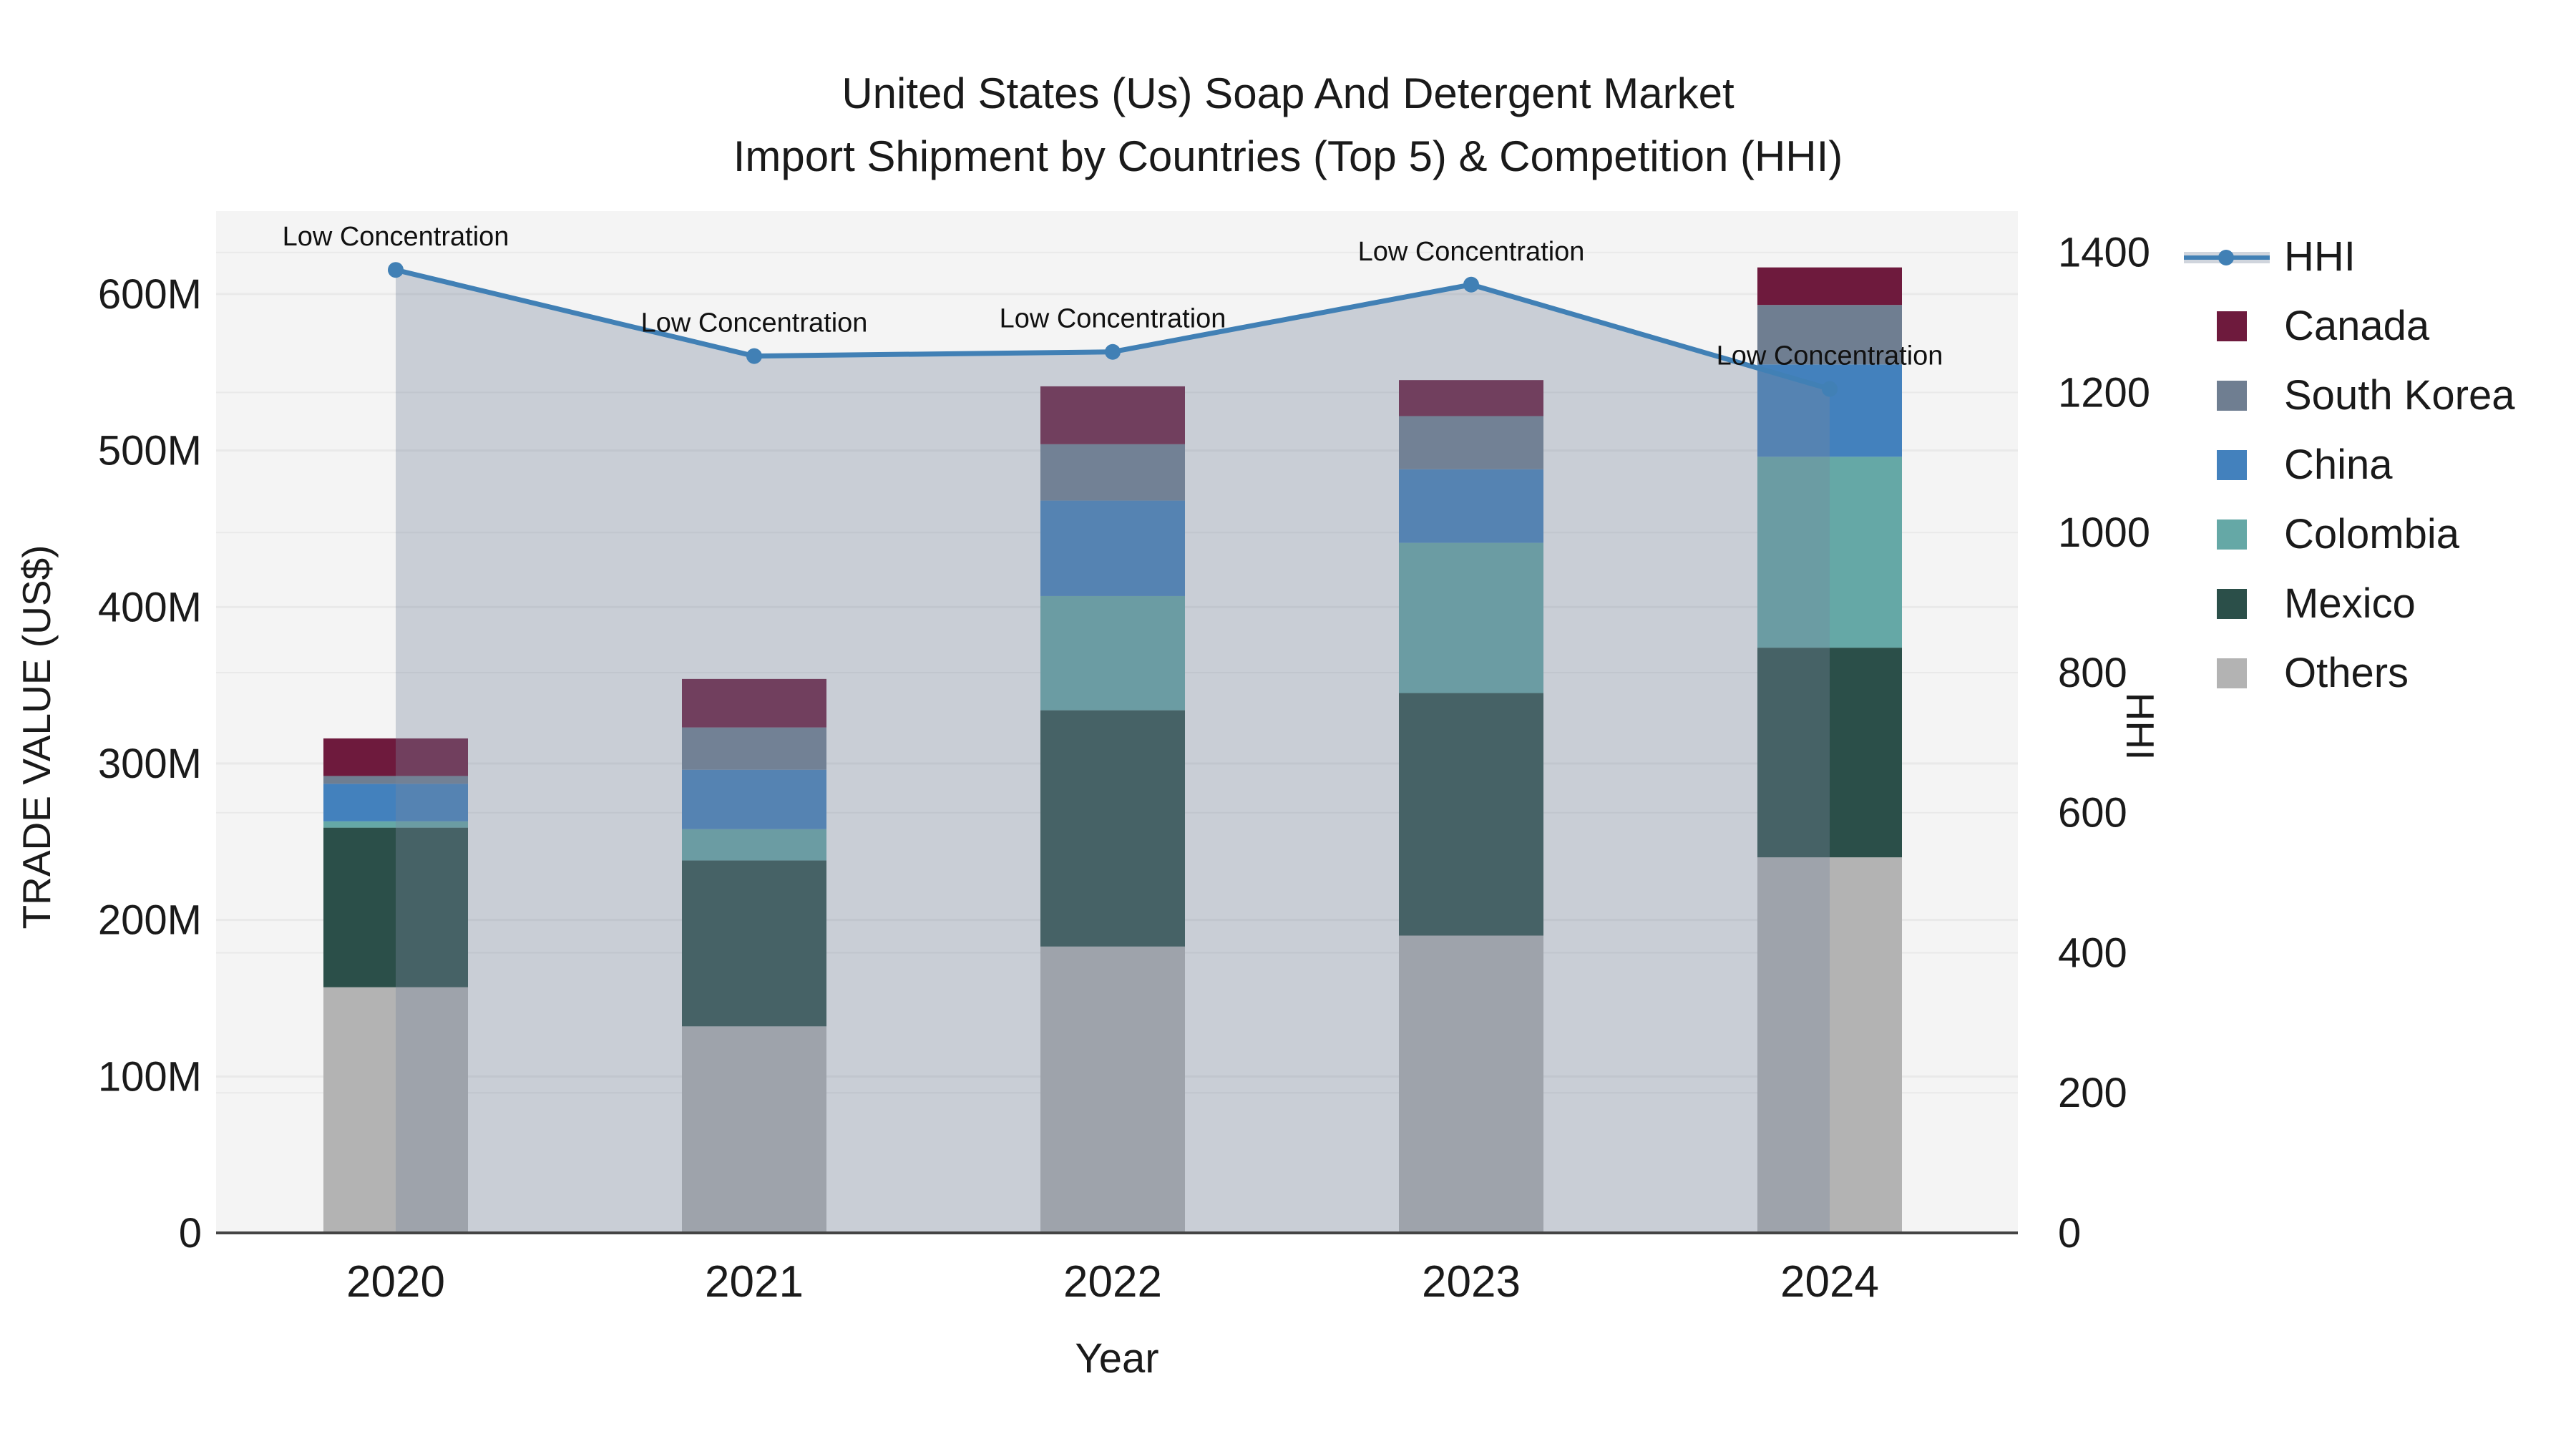  I want to click on legend-label: Others, so click(2346, 673).